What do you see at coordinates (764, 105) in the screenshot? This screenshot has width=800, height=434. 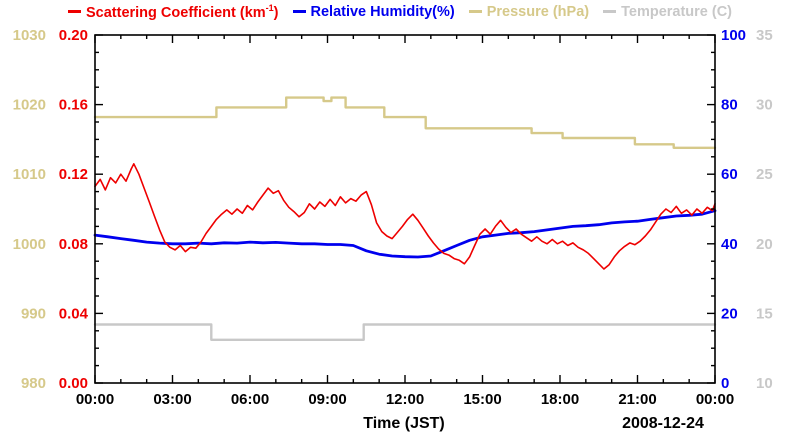 I see `temperature-tick-label: 30` at bounding box center [764, 105].